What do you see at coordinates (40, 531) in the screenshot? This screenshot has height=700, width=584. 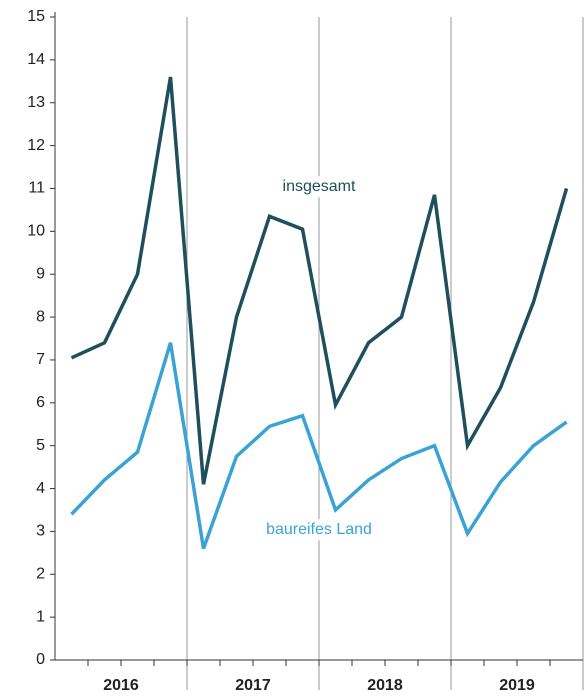 I see `y-tick-label: 3` at bounding box center [40, 531].